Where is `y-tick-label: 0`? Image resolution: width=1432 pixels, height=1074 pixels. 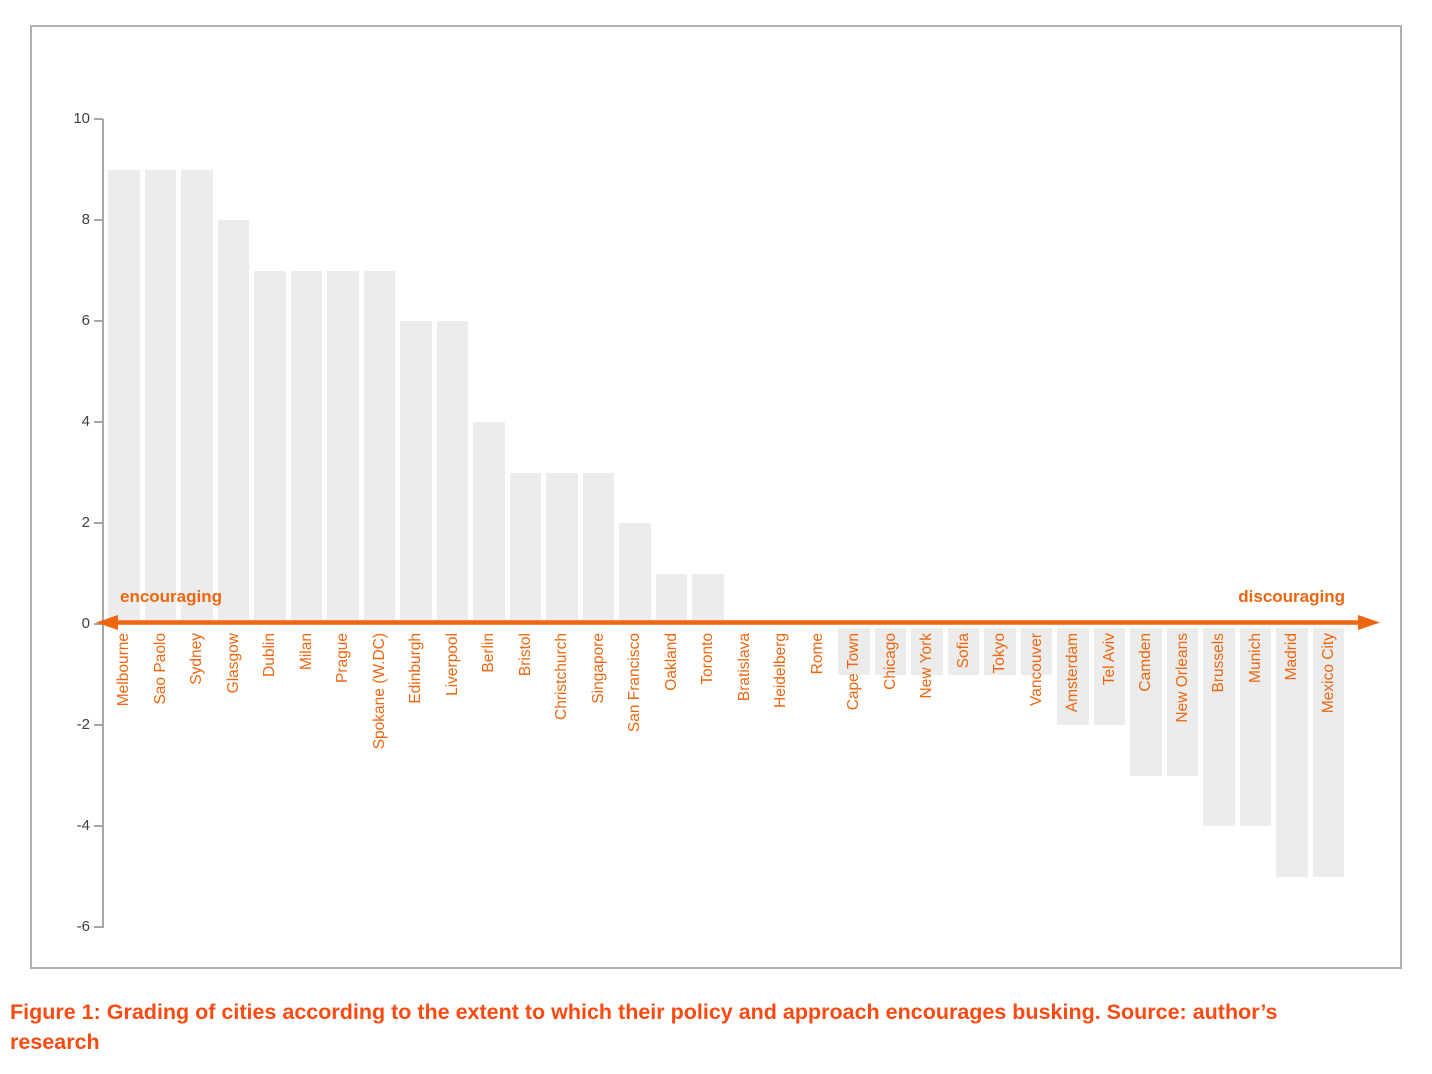 y-tick-label: 0 is located at coordinates (85, 623).